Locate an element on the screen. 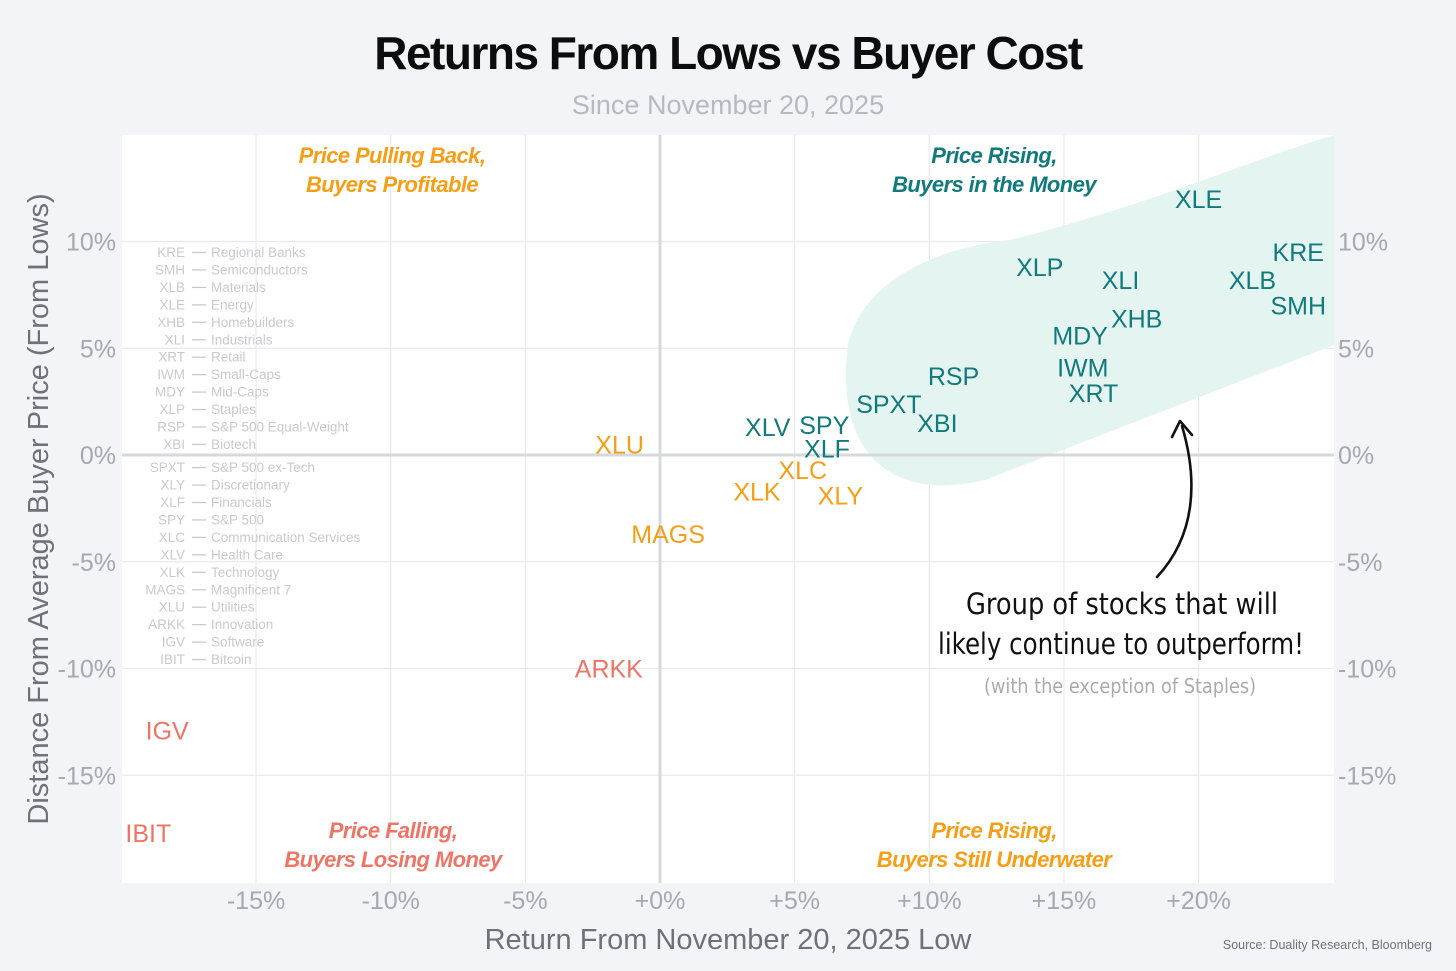  point-label-igv: IGV is located at coordinates (167, 731).